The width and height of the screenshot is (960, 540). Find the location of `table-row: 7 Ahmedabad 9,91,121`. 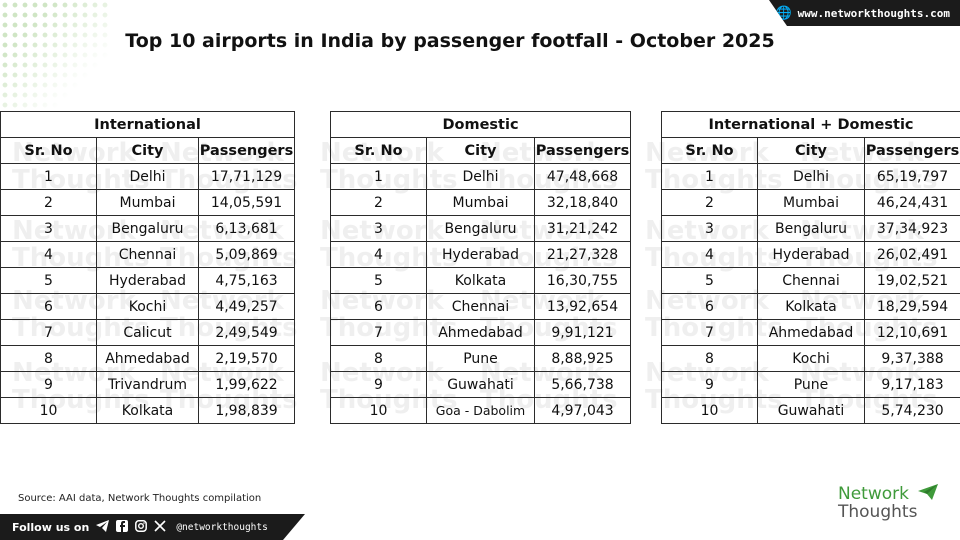

table-row: 7 Ahmedabad 9,91,121 is located at coordinates (481, 332).